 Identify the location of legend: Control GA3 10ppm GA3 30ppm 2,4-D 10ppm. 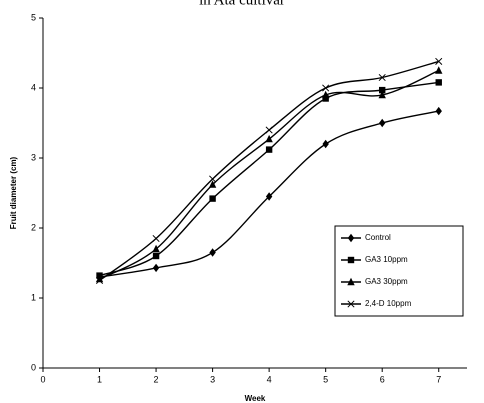
(399, 271).